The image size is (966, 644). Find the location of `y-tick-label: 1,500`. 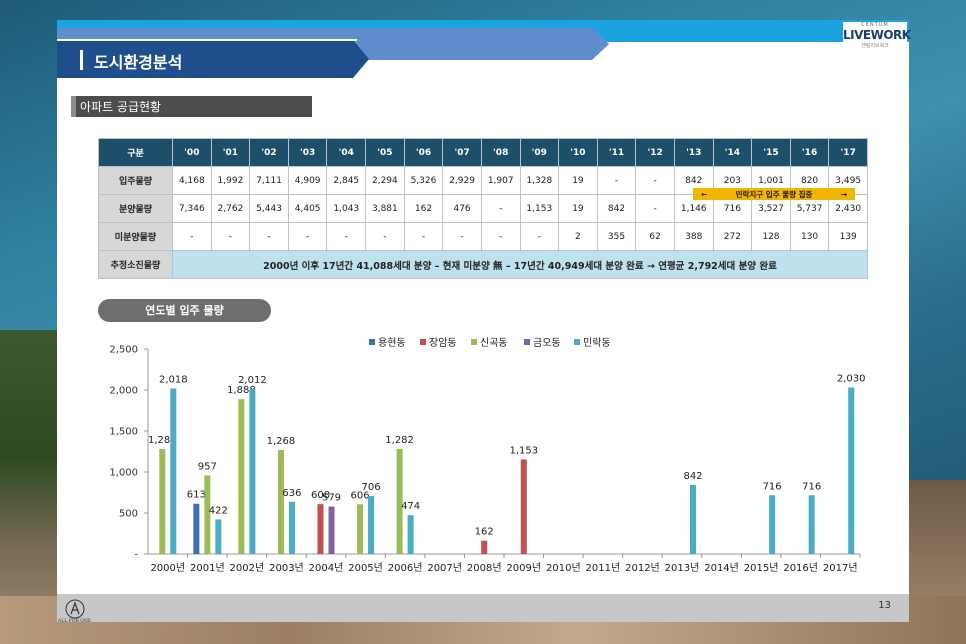

y-tick-label: 1,500 is located at coordinates (123, 432).